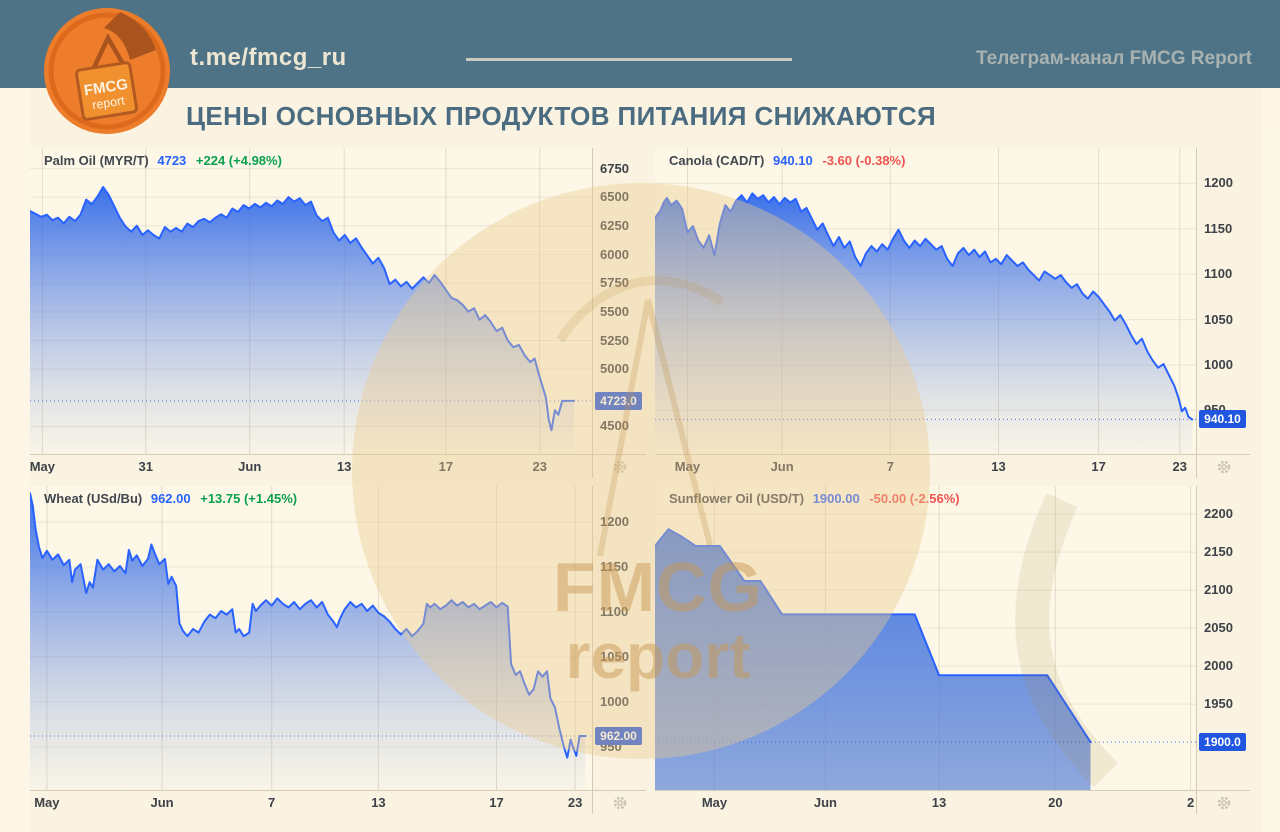  I want to click on channel-caption: Телеграм-канал FMCG Report, so click(1114, 58).